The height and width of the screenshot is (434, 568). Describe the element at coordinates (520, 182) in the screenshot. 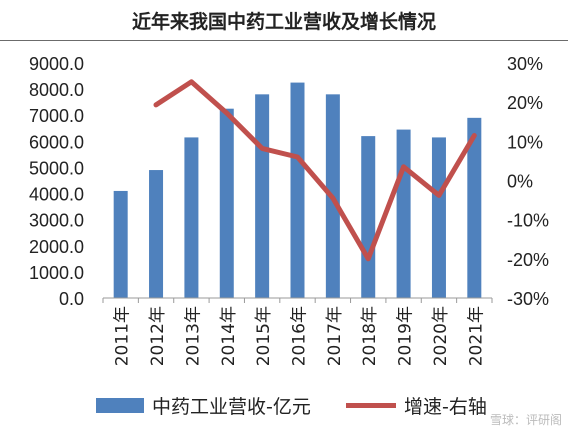

I see `right-axis-tick-label: 0%` at that location.